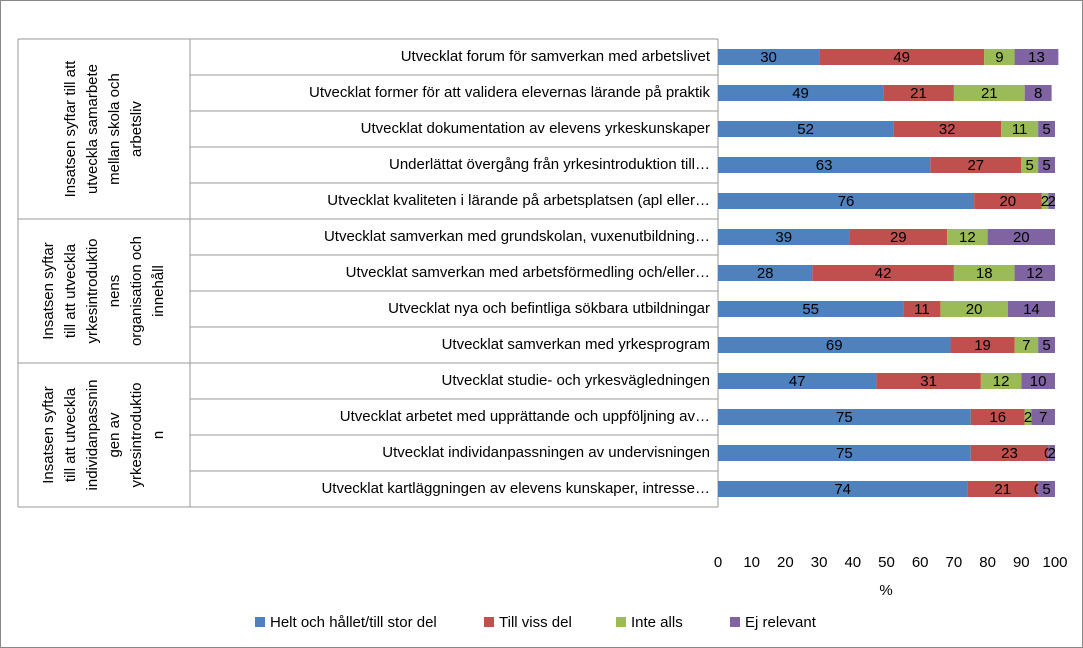 The height and width of the screenshot is (648, 1083). Describe the element at coordinates (886, 562) in the screenshot. I see `x-tick-label: 50` at that location.